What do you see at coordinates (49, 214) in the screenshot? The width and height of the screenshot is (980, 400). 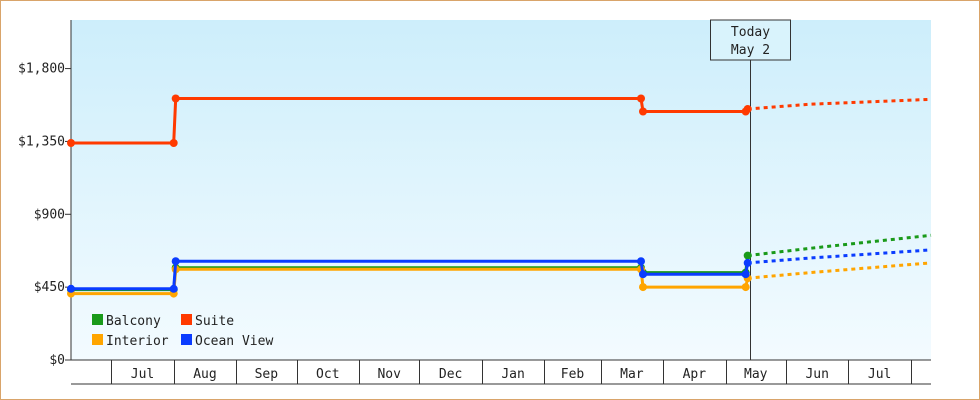 I see `y-tick-label: $900` at bounding box center [49, 214].